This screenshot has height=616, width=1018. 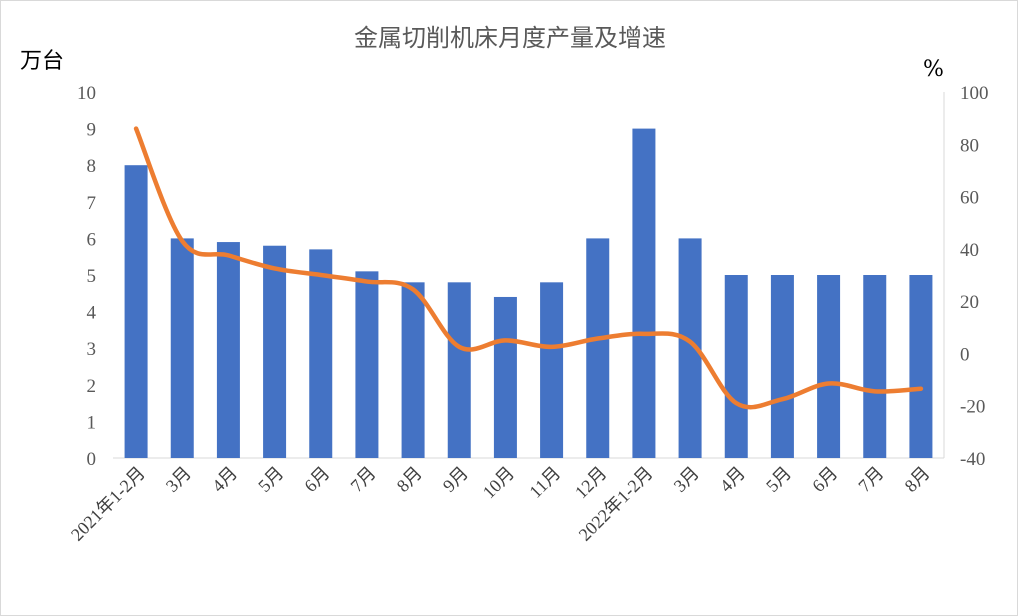 What do you see at coordinates (86, 93) in the screenshot?
I see `left-tick-label: 10` at bounding box center [86, 93].